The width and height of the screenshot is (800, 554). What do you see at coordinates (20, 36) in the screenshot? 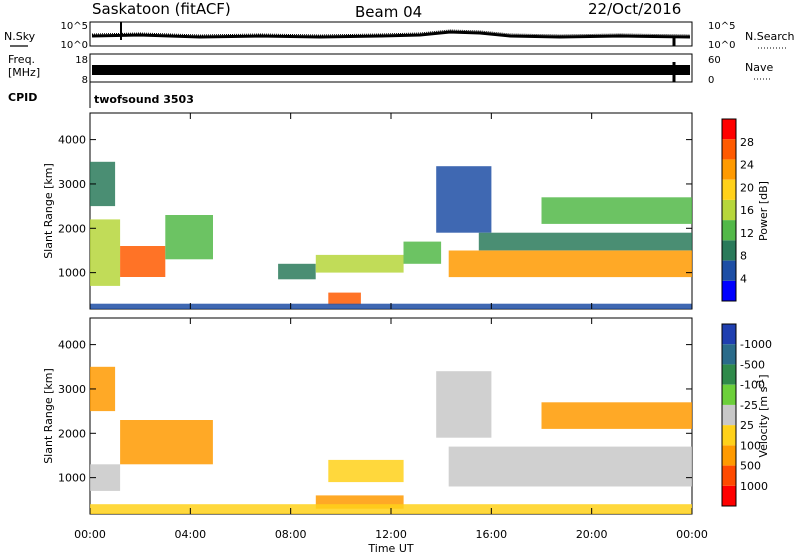
I see `noise-sky-label: N.Sky` at bounding box center [20, 36].